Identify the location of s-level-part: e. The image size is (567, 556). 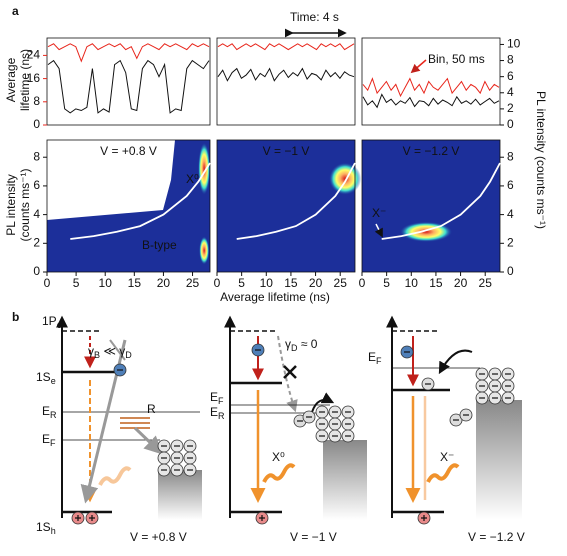
(53, 381).